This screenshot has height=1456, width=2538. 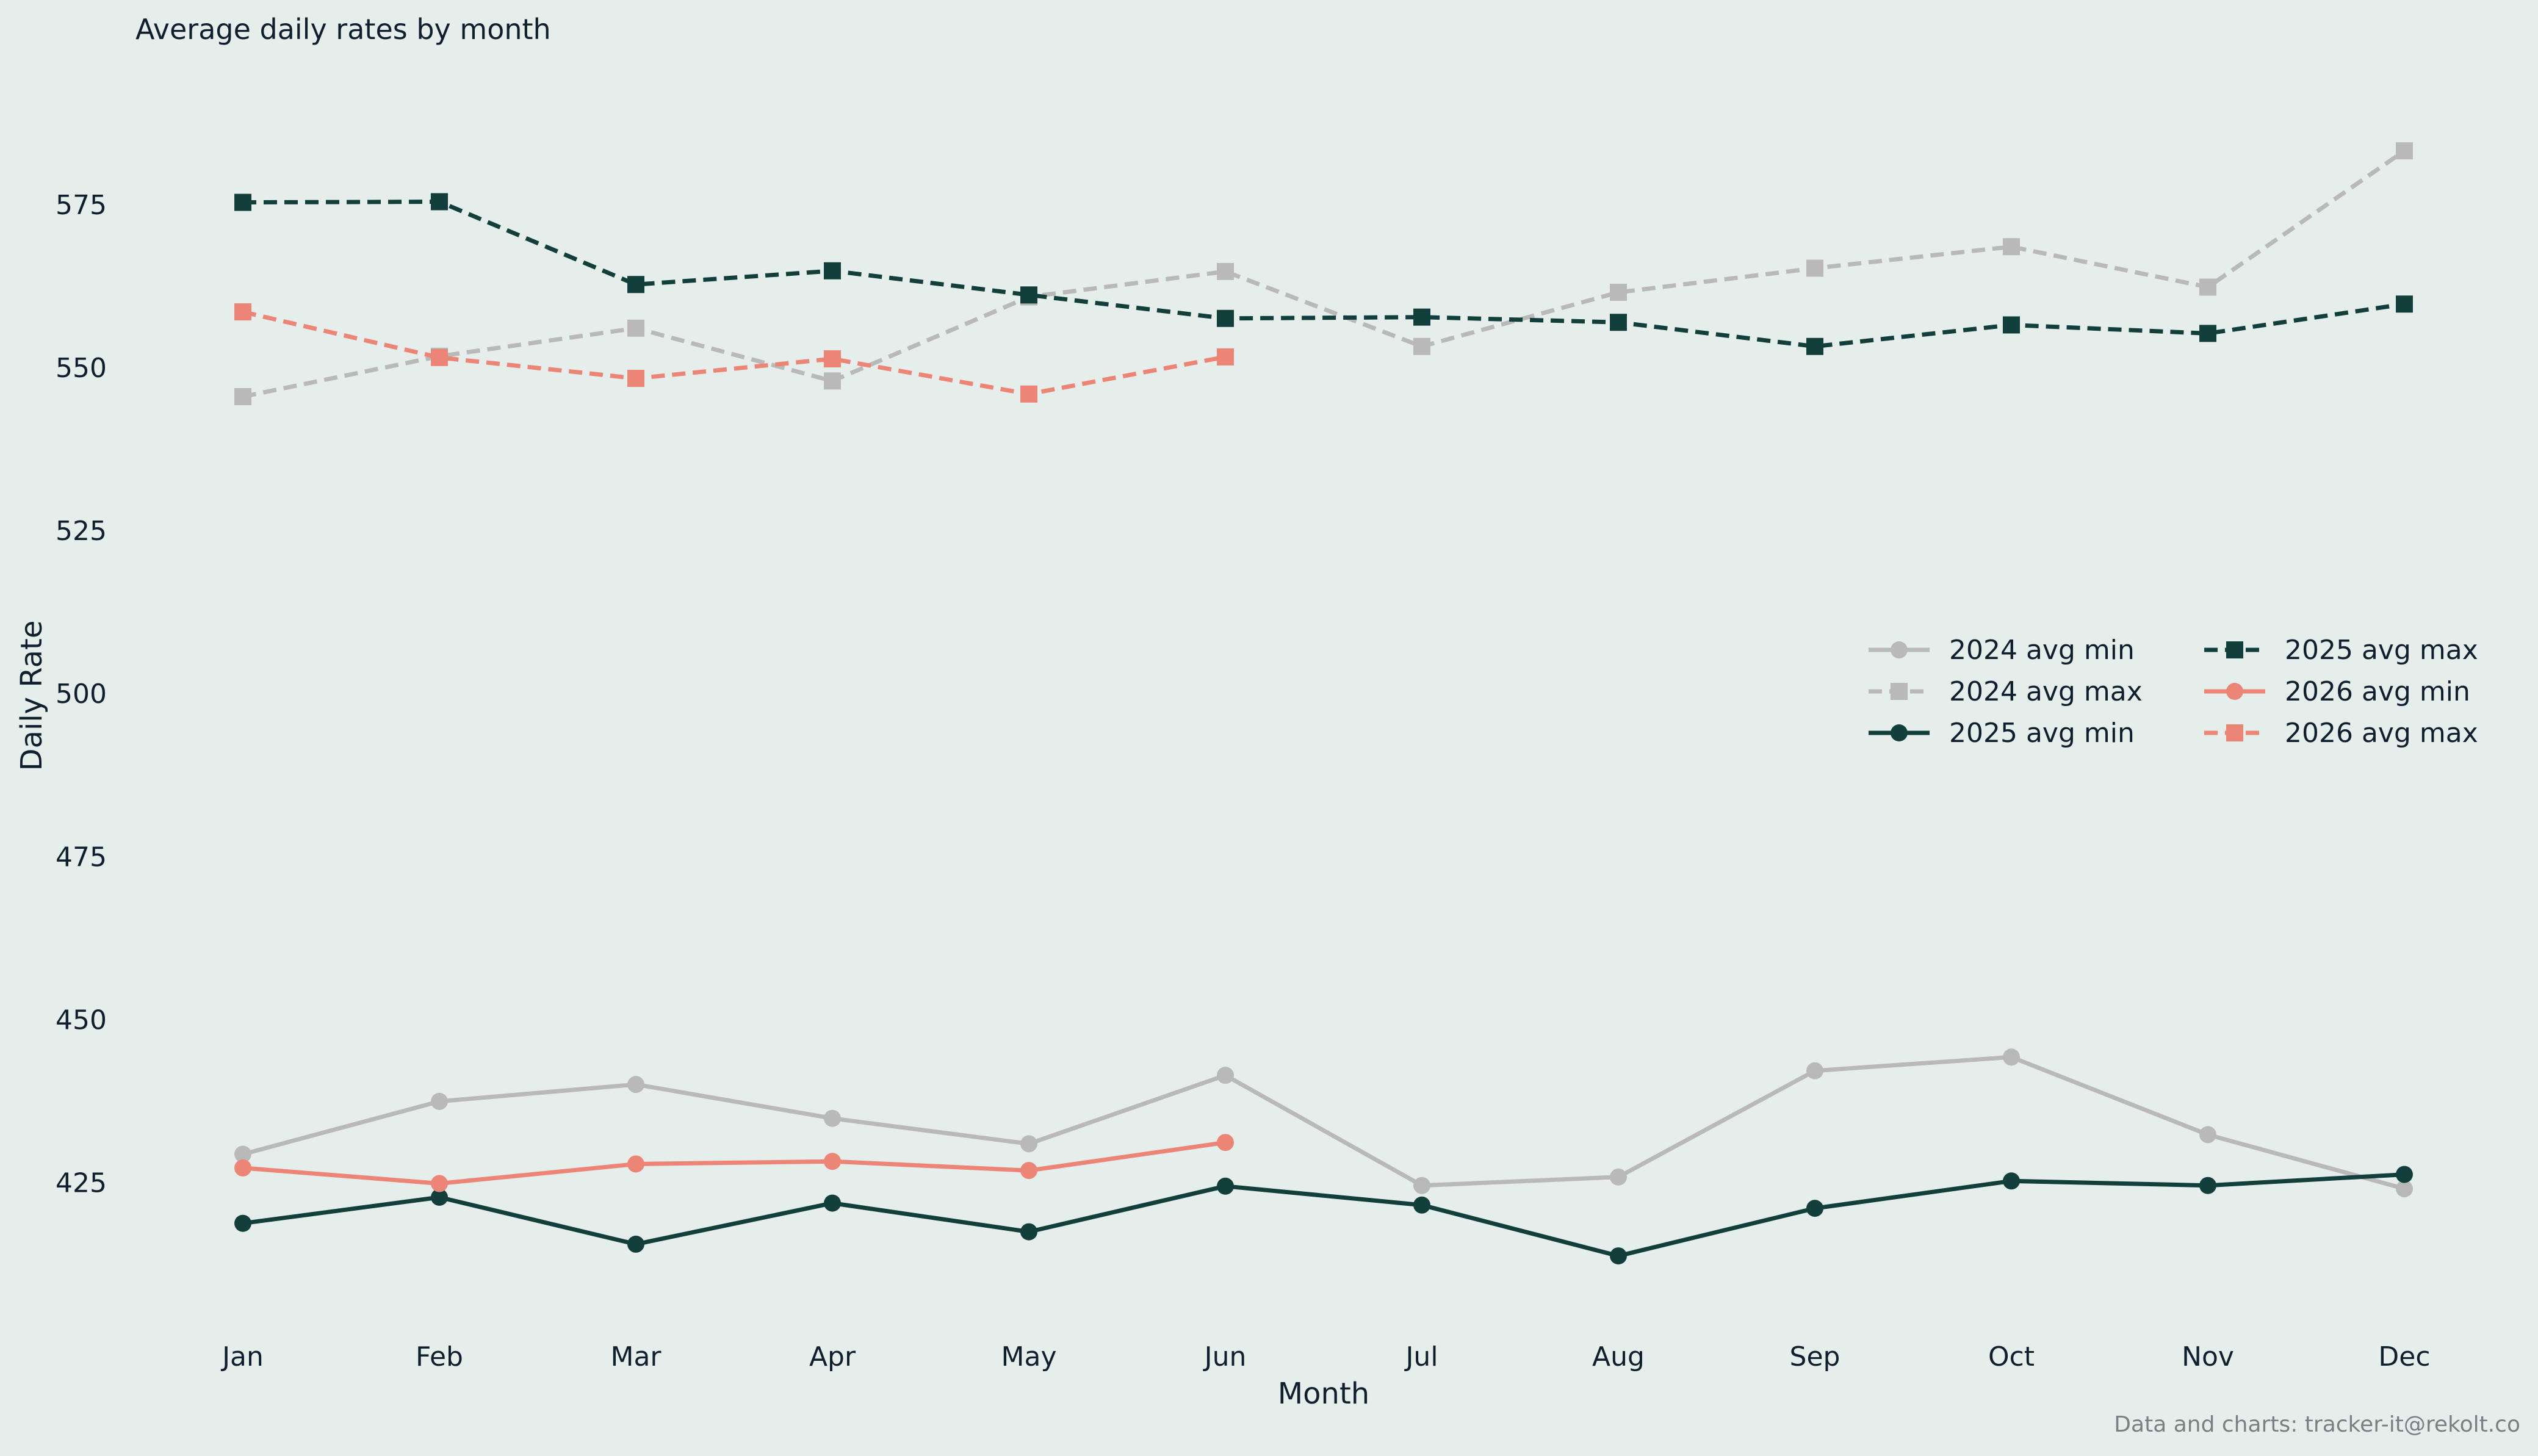 What do you see at coordinates (1815, 1356) in the screenshot?
I see `x-tick-label: Sep` at bounding box center [1815, 1356].